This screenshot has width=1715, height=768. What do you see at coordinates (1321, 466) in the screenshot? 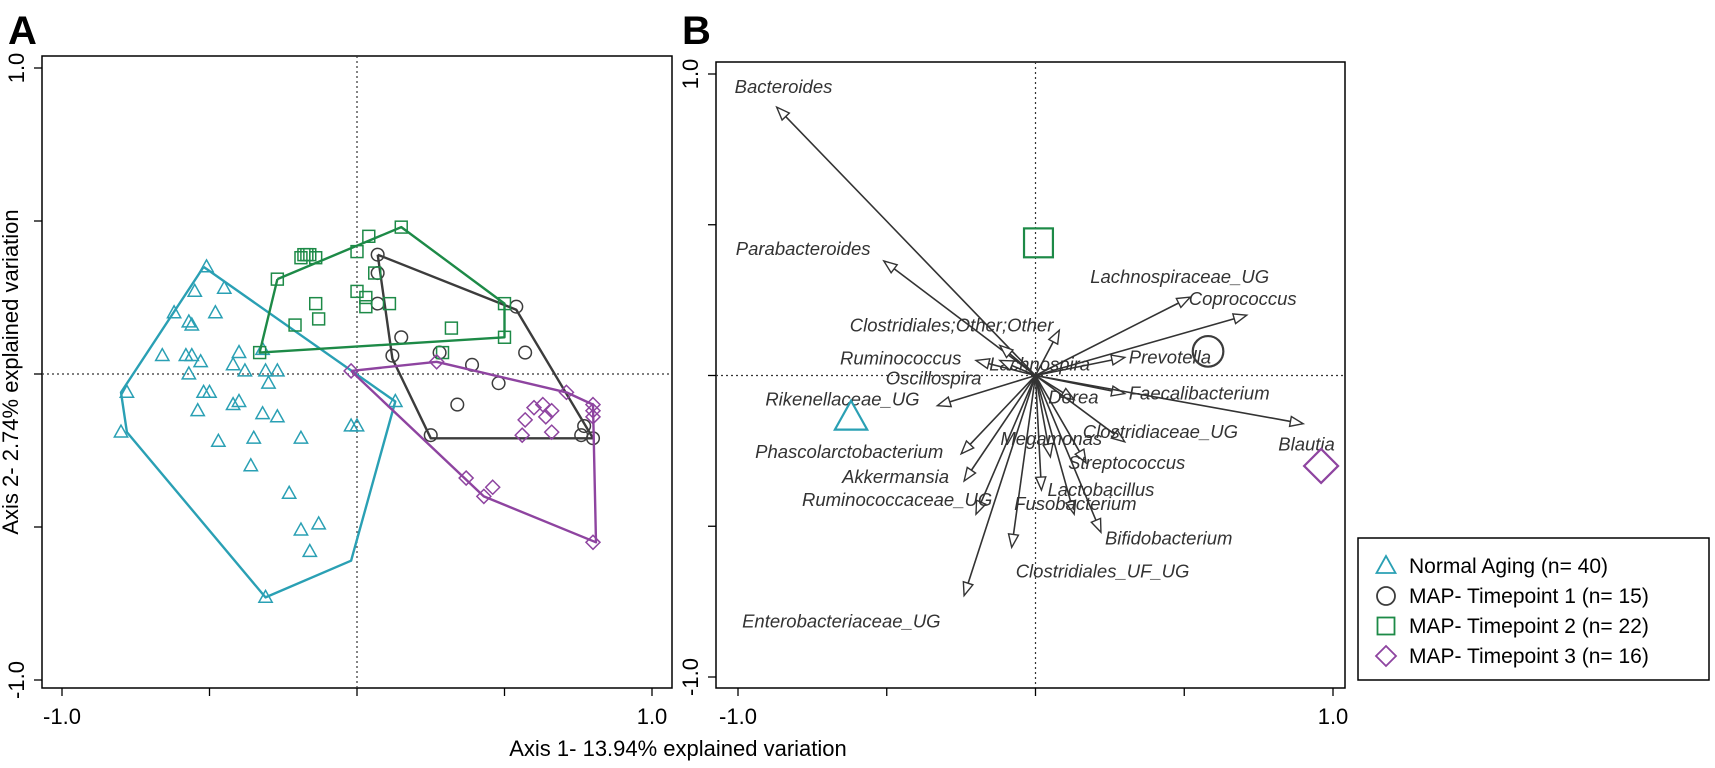
I see `centroid-diamond` at bounding box center [1321, 466].